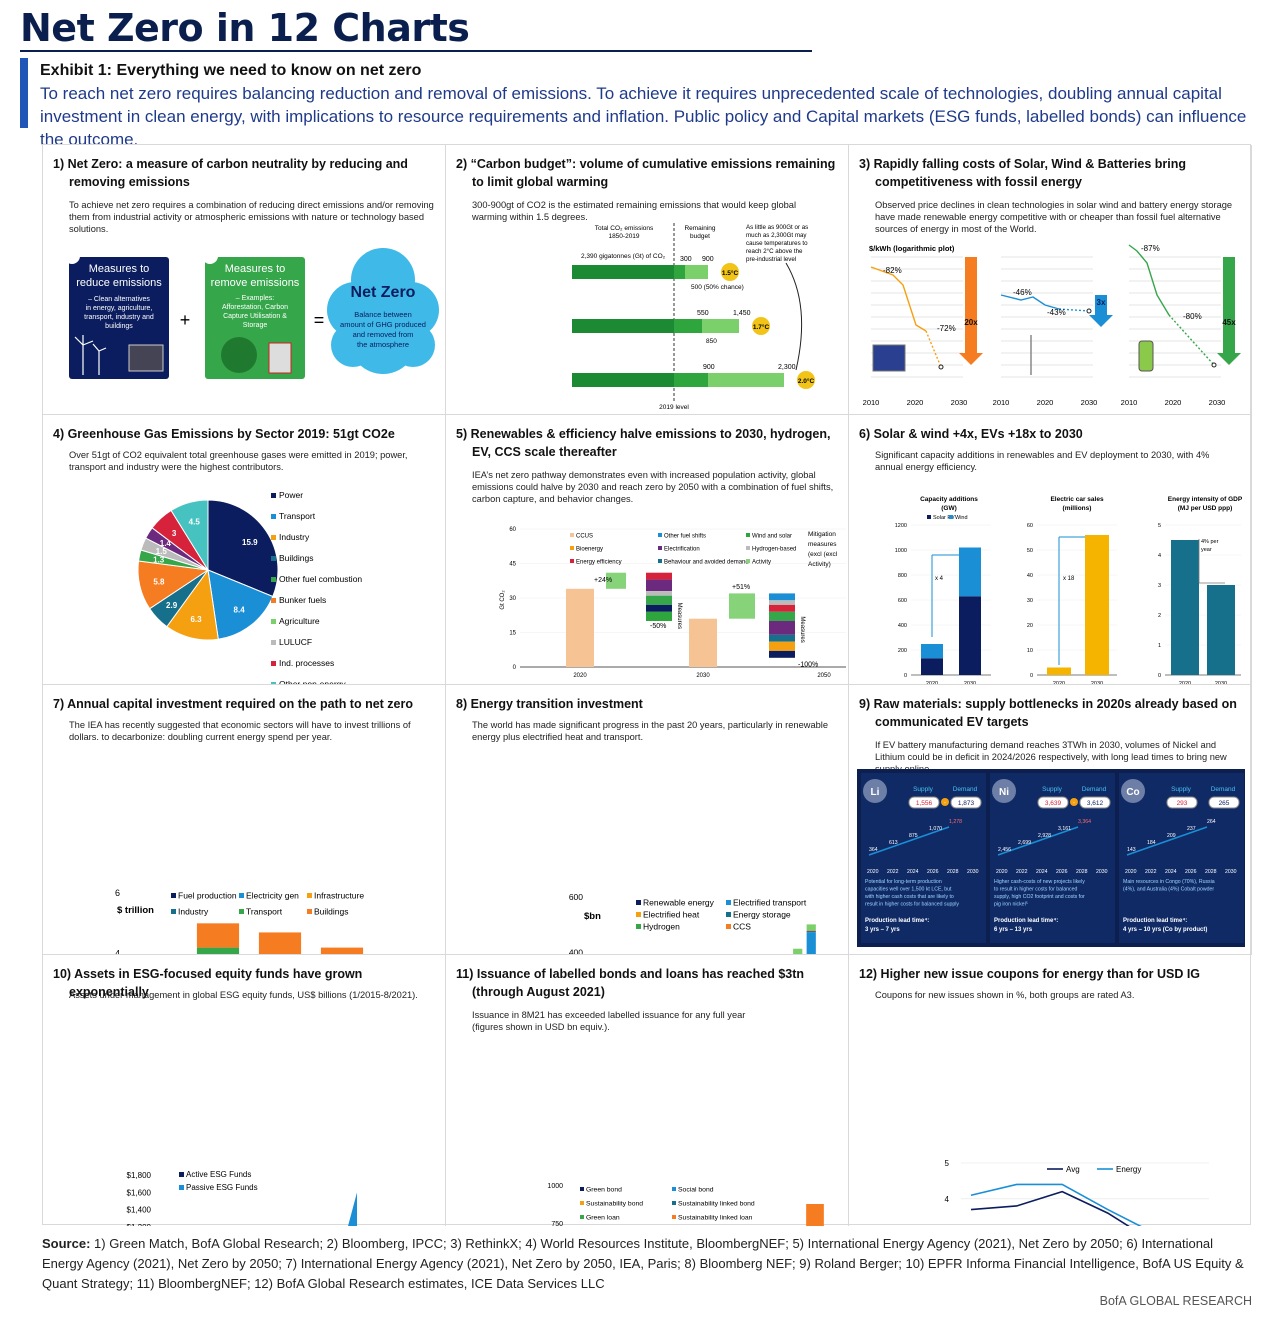 Image resolution: width=1280 pixels, height=1323 pixels. Describe the element at coordinates (383, 314) in the screenshot. I see `cloud-text-1: Balance between` at that location.